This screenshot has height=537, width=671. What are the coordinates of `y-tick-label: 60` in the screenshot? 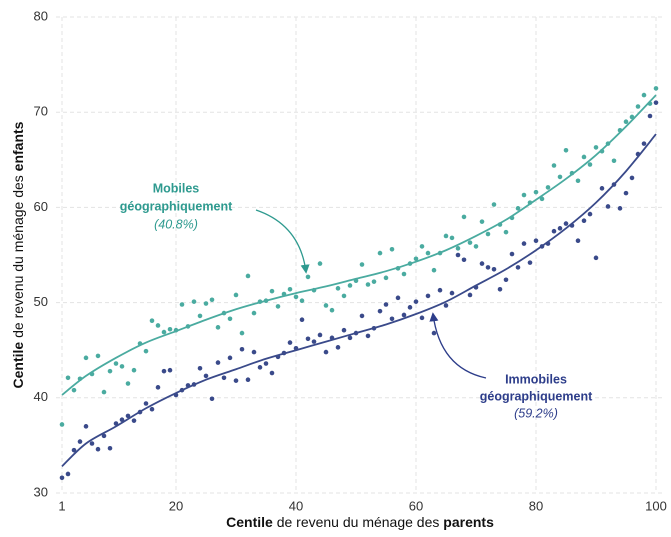 It's located at (41, 206).